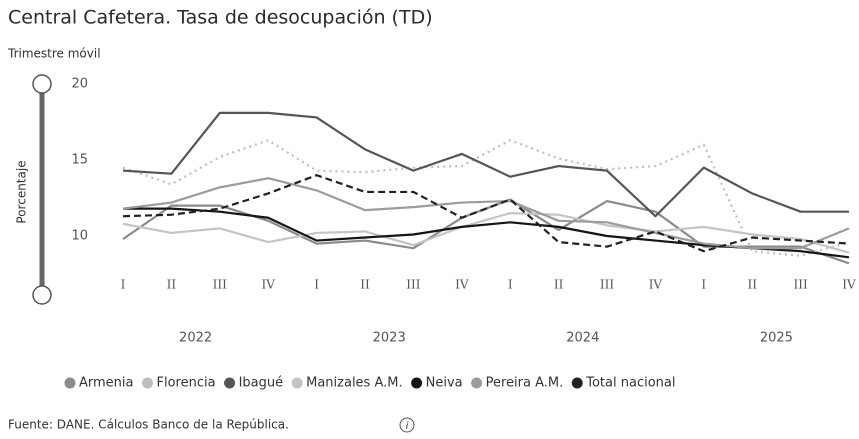  I want to click on legend-label: Pereira A.M., so click(525, 383).